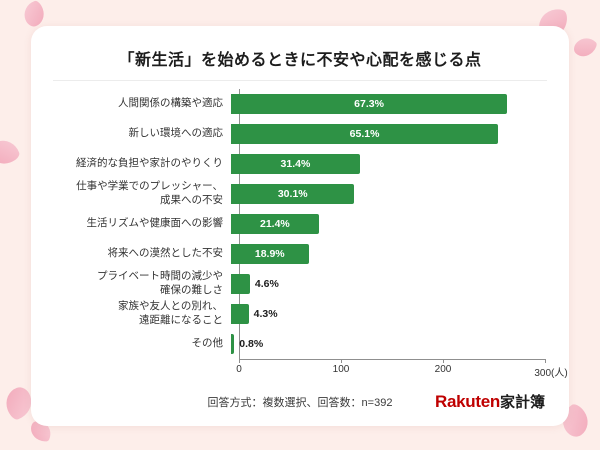 The image size is (600, 450). What do you see at coordinates (239, 369) in the screenshot?
I see `x-axis-tick-label: 0` at bounding box center [239, 369].